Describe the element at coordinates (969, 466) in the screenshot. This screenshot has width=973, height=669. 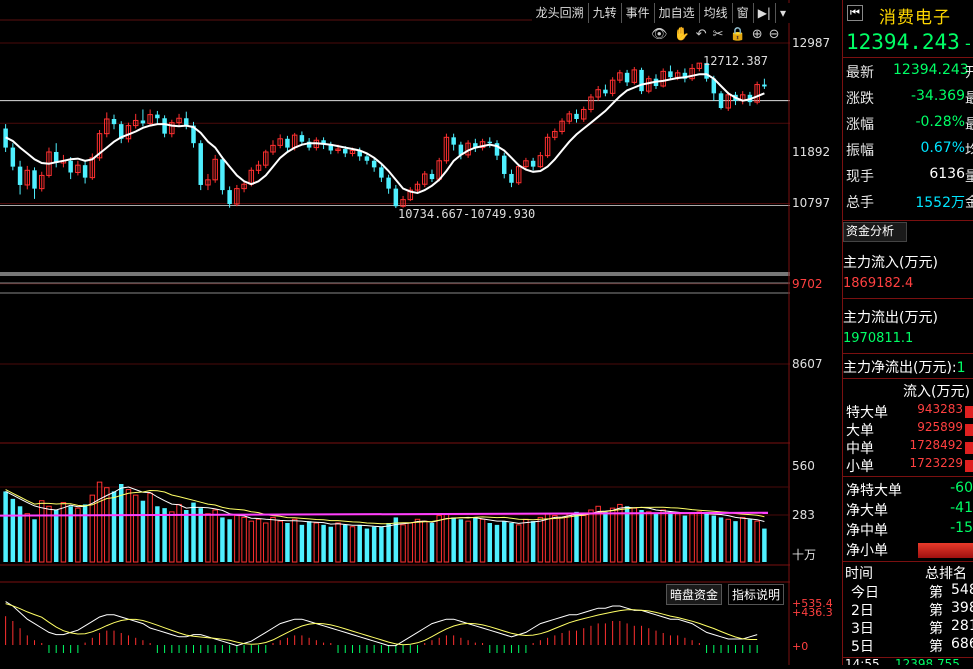
I see `order-bar` at that location.